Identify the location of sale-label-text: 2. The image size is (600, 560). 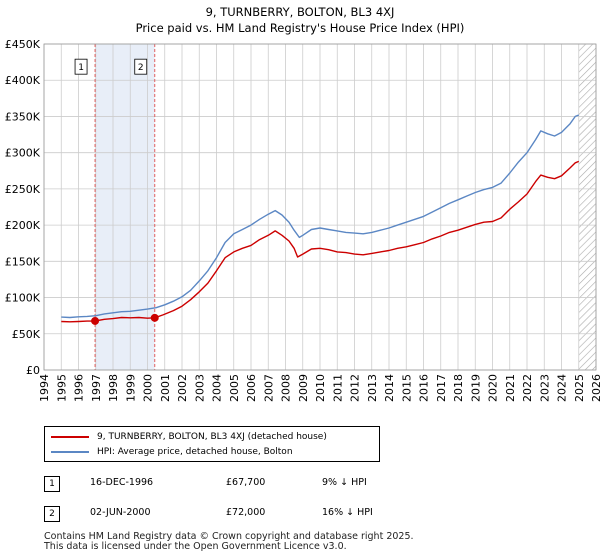
(141, 68).